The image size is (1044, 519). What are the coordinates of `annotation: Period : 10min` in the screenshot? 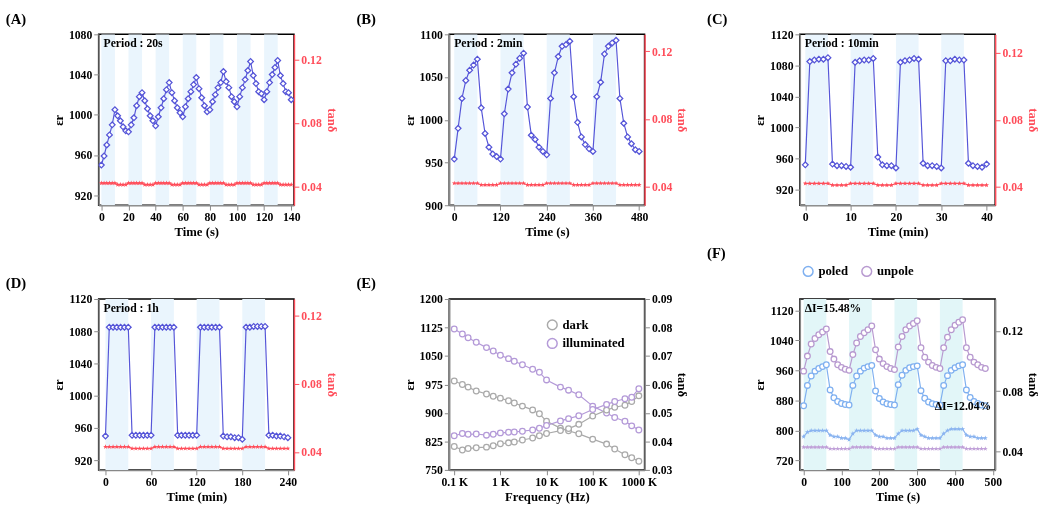 It's located at (842, 44).